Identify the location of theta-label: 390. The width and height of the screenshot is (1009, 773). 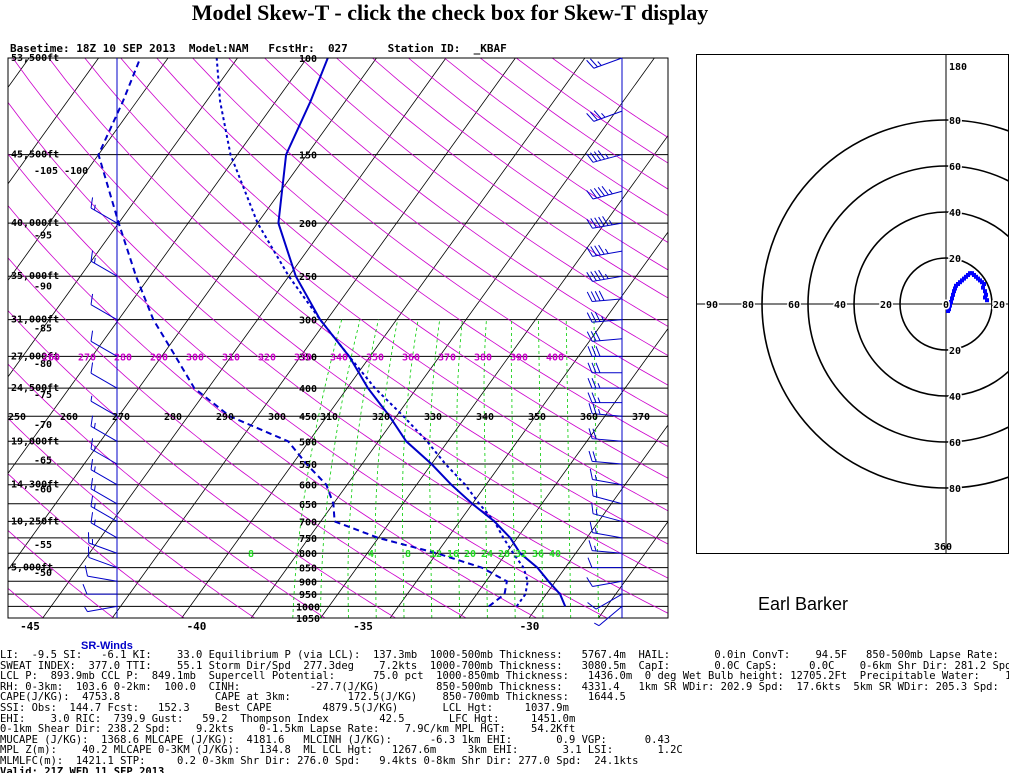
(519, 357).